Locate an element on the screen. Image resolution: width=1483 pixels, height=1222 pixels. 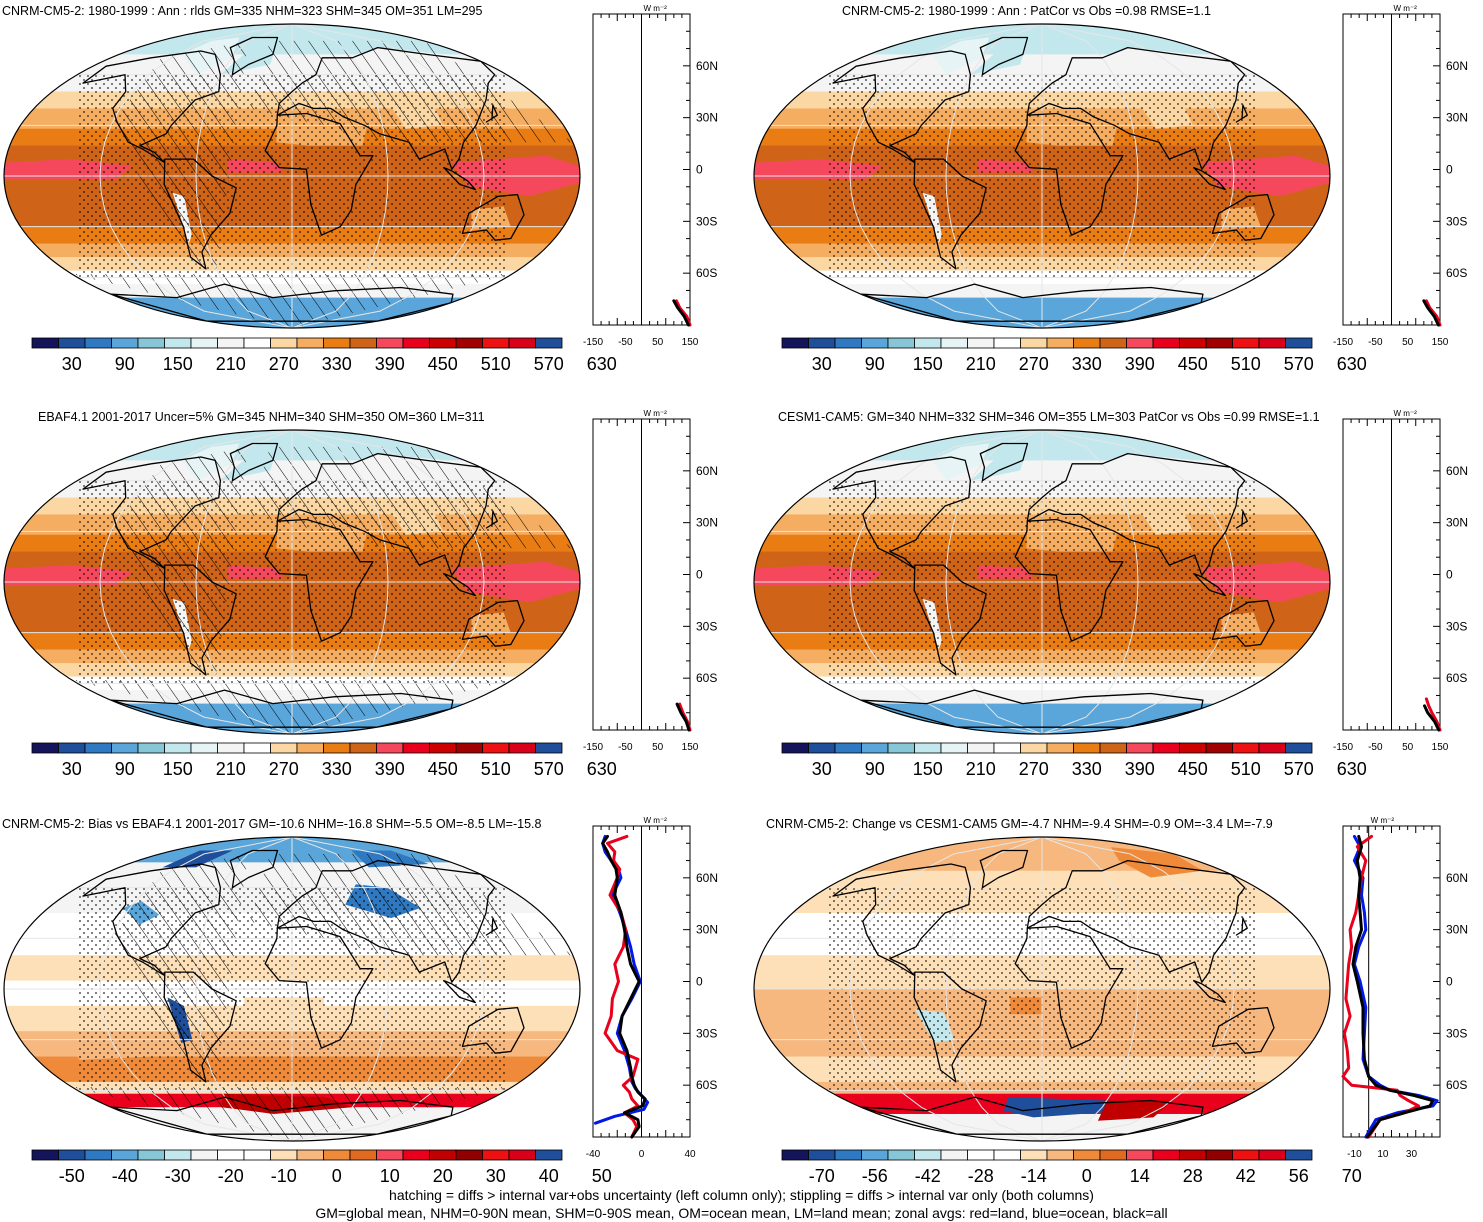
contour-patch is located at coordinates (960, 56).